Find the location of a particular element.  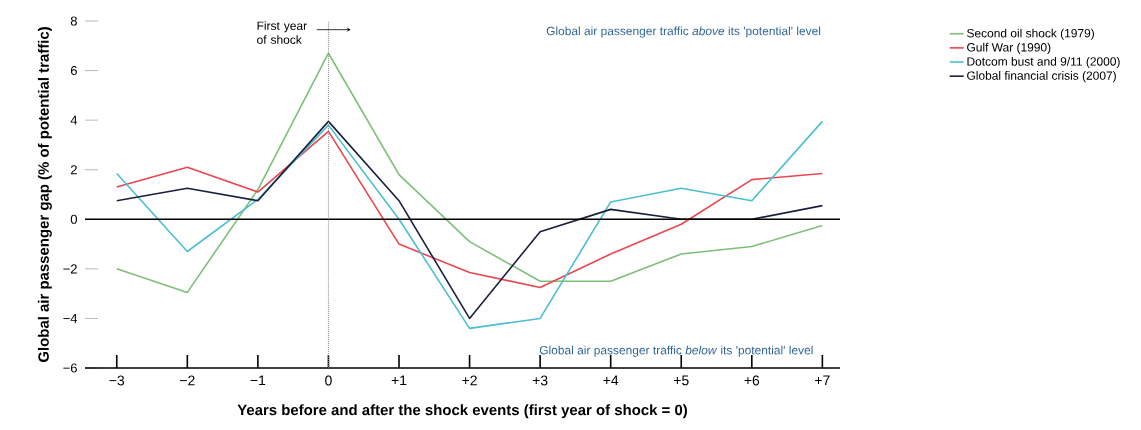

y-tick-label: 0 is located at coordinates (73, 219).